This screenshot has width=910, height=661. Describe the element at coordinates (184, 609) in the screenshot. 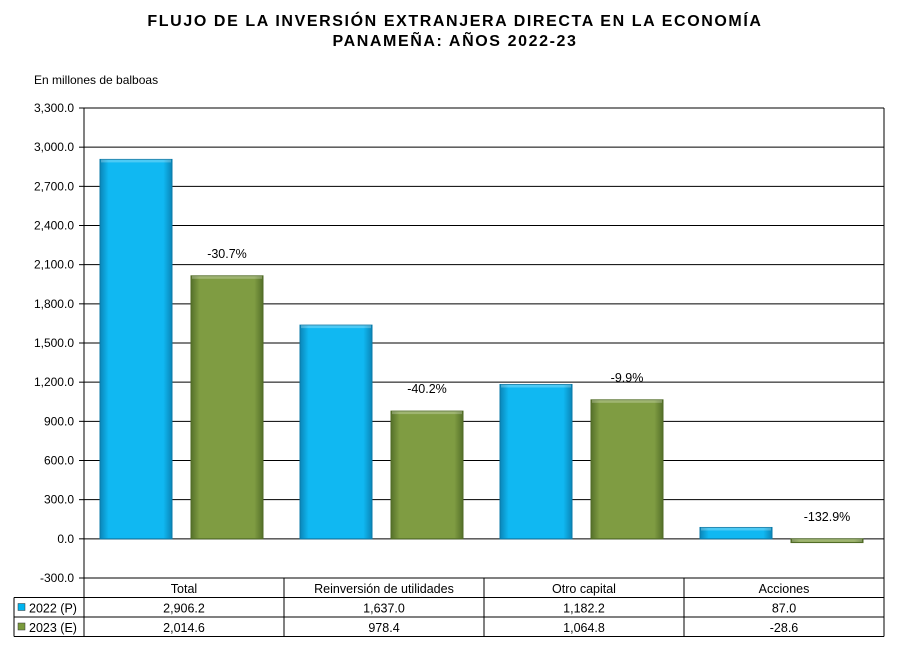

I see `table-value: 2,906.2` at that location.